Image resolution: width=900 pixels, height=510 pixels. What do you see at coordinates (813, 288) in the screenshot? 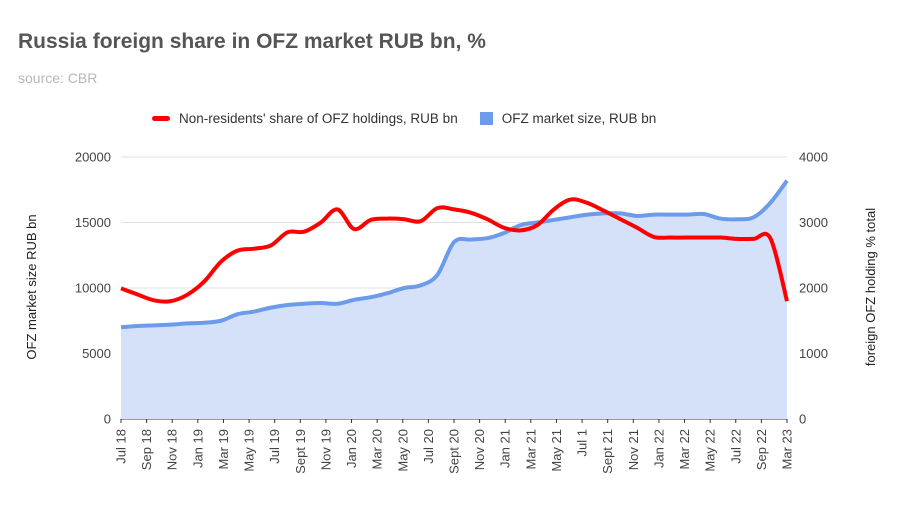
I see `y-tick-right: 2000` at bounding box center [813, 288].